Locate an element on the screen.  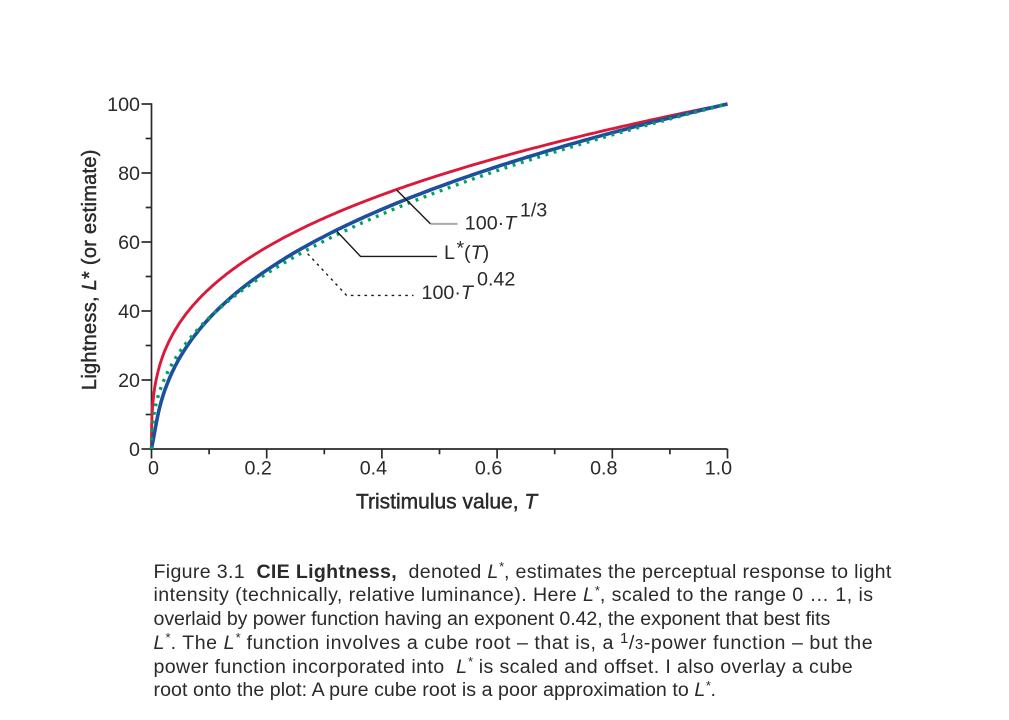
svg-text: 80 is located at coordinates (129, 174).